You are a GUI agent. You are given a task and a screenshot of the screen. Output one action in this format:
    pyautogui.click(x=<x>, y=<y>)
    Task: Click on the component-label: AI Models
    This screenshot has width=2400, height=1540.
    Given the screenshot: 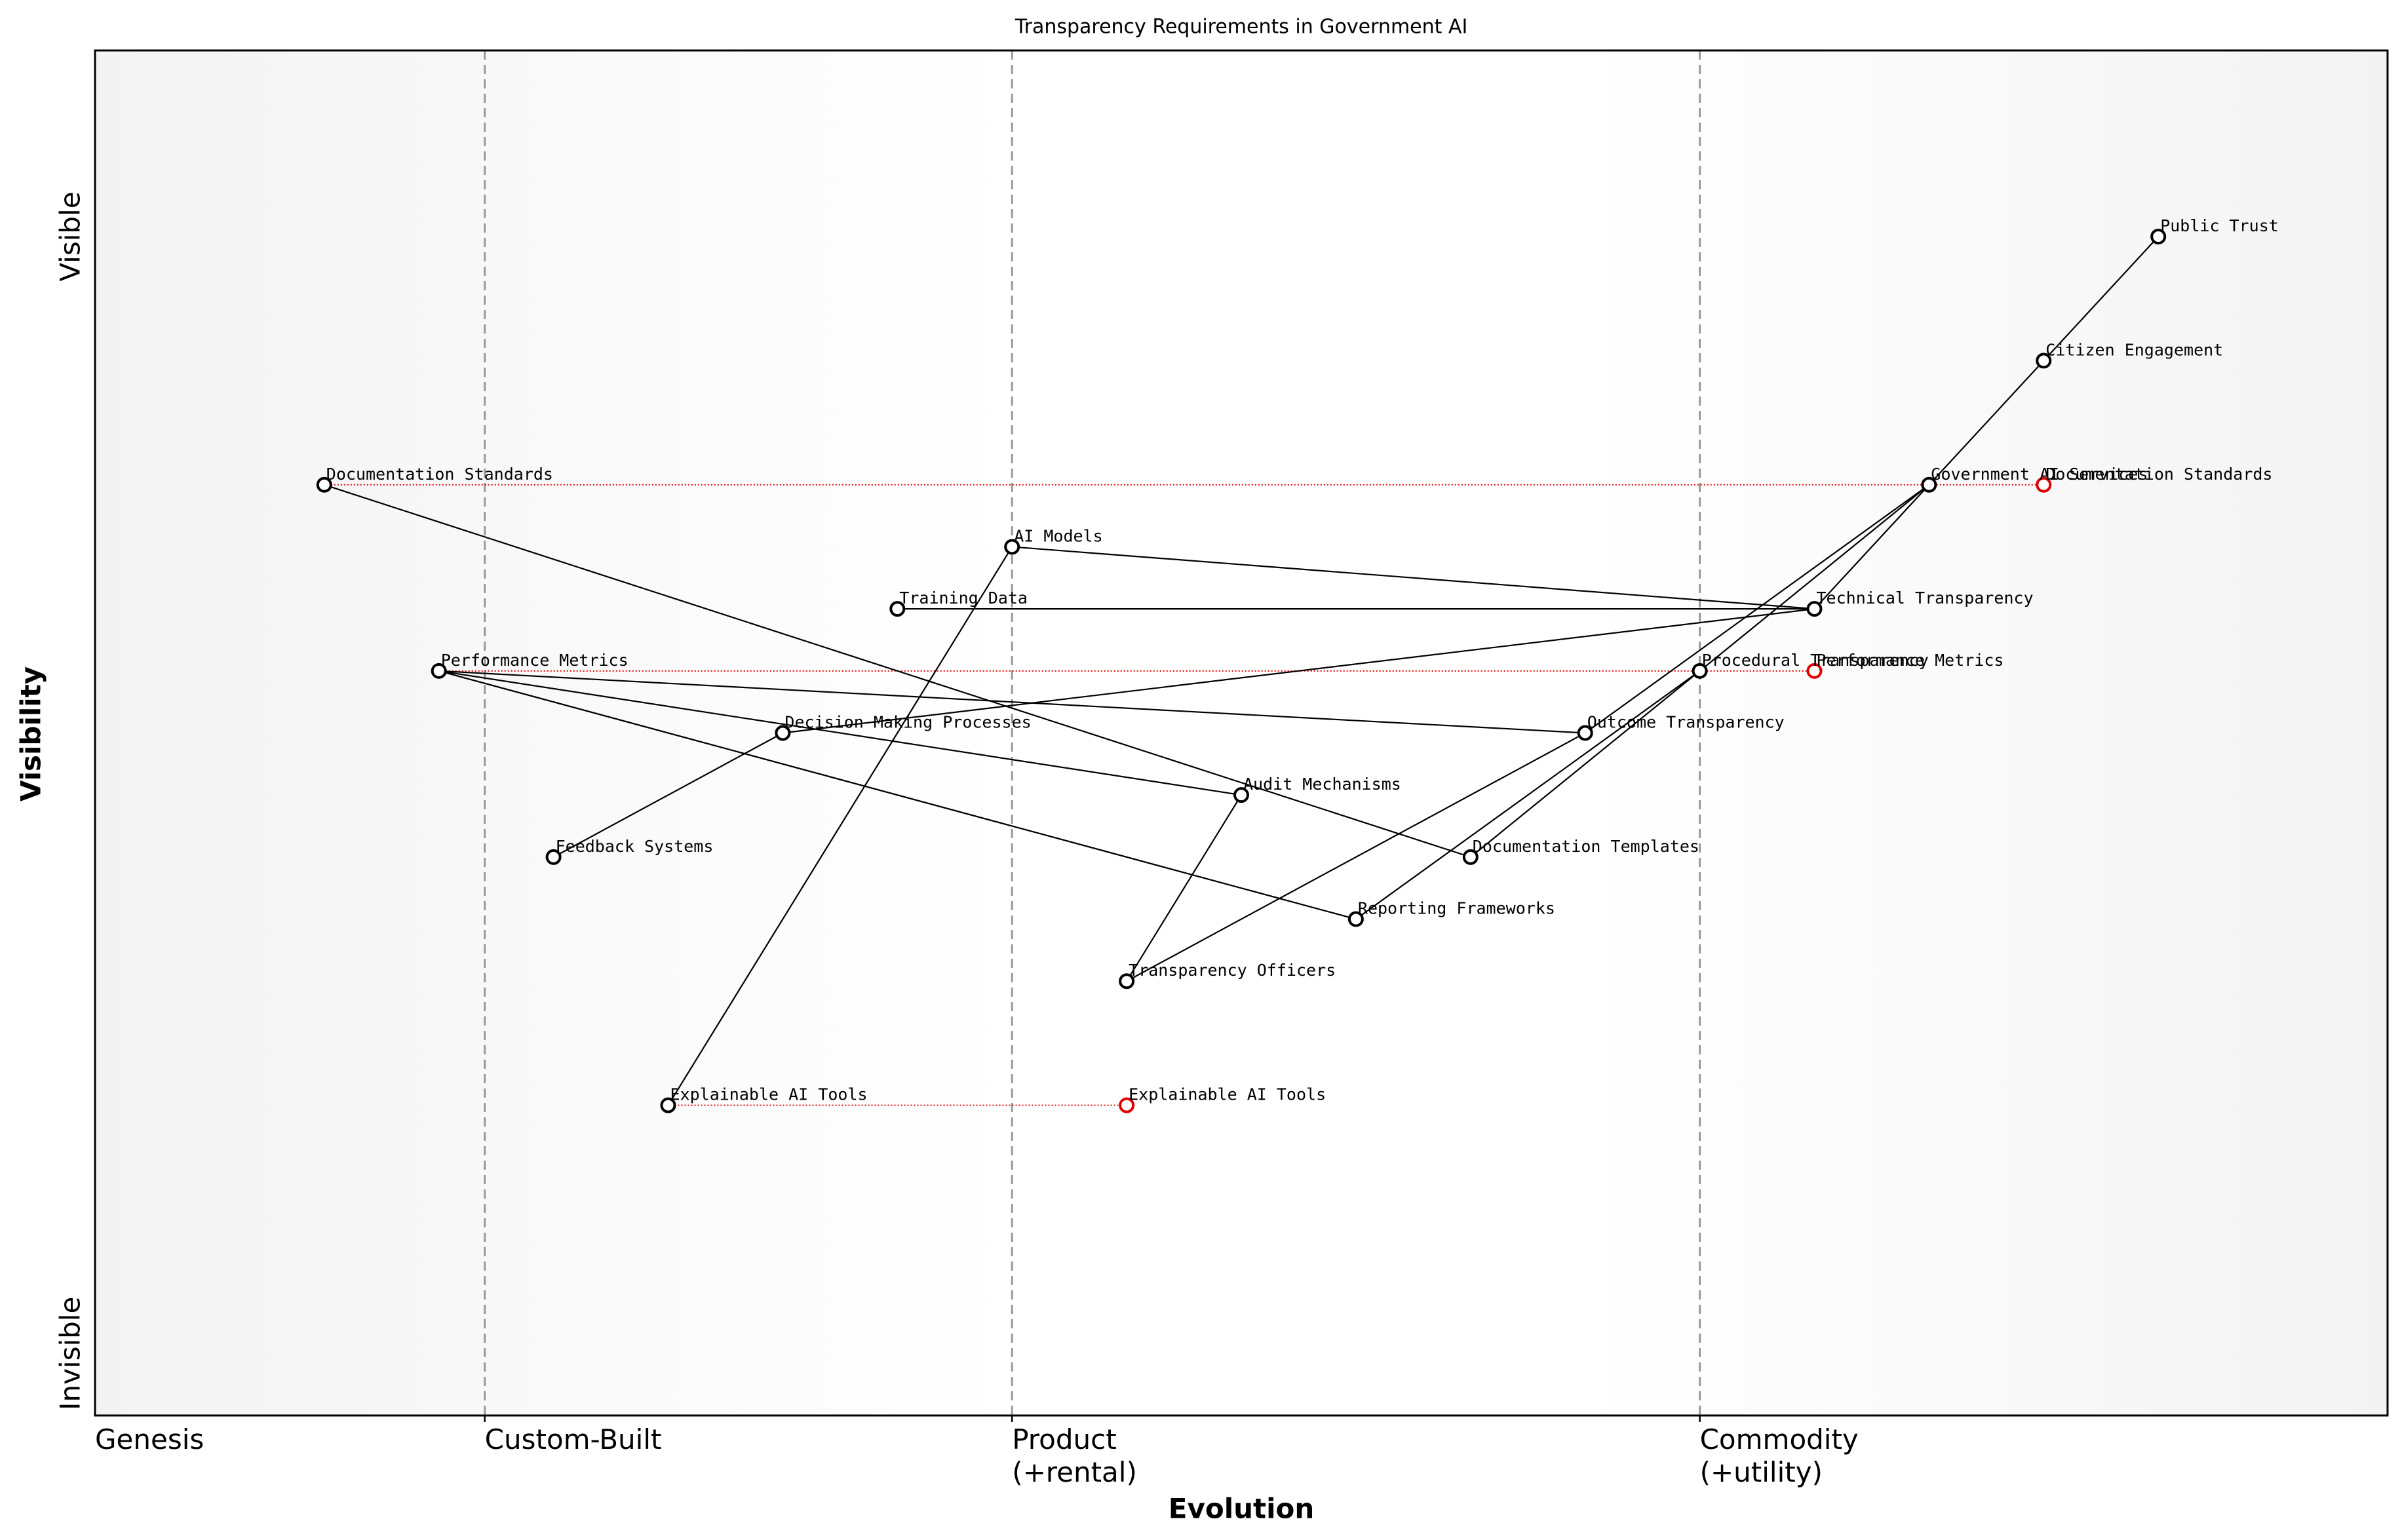 What is the action you would take?
    pyautogui.click(x=1058, y=535)
    